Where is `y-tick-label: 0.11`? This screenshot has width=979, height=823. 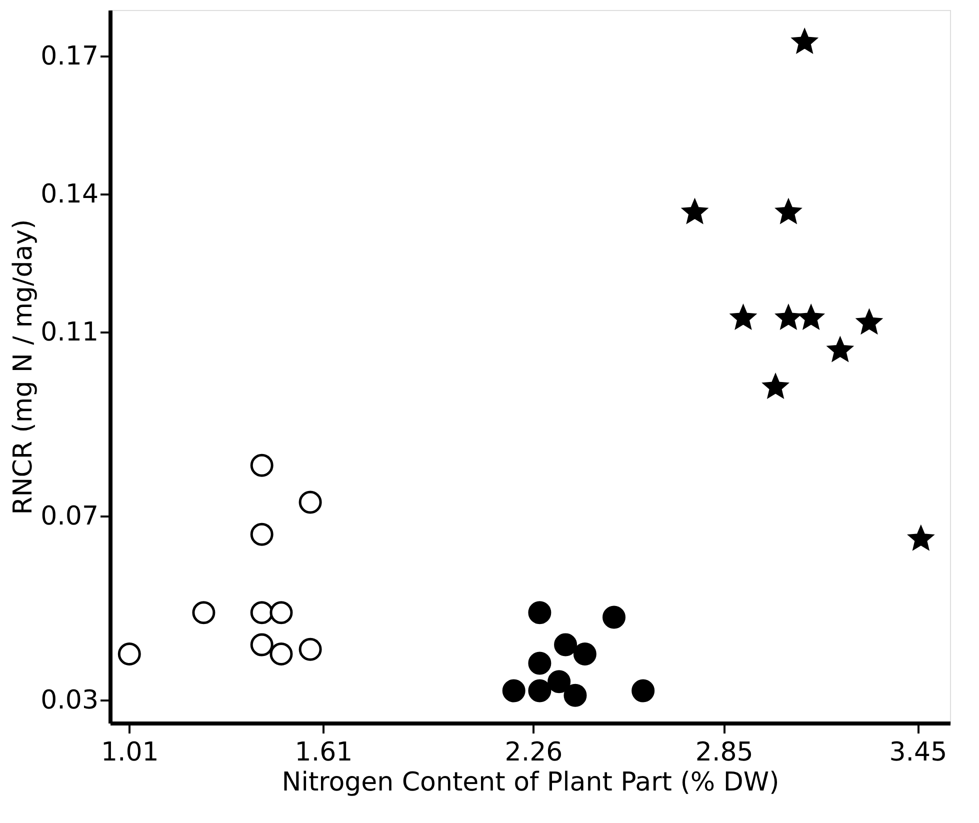
y-tick-label: 0.11 is located at coordinates (69, 333).